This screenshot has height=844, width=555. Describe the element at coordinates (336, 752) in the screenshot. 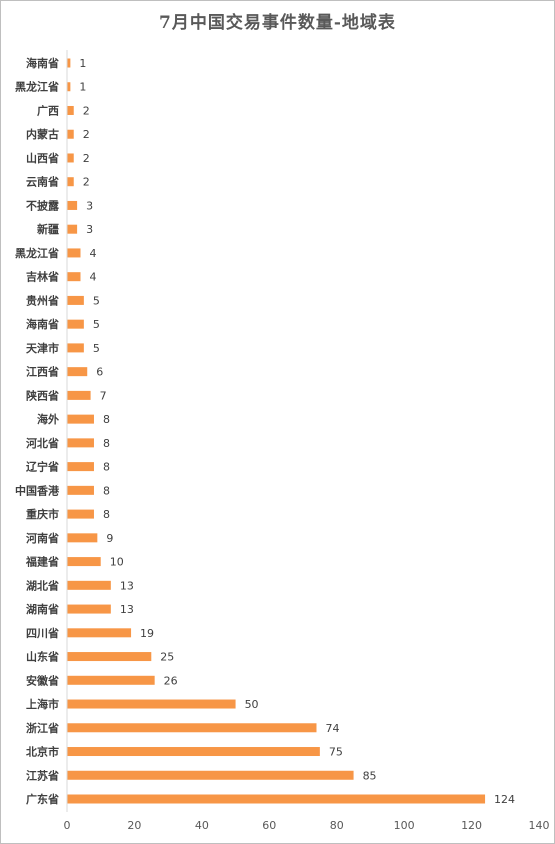

I see `data-label: 75` at that location.